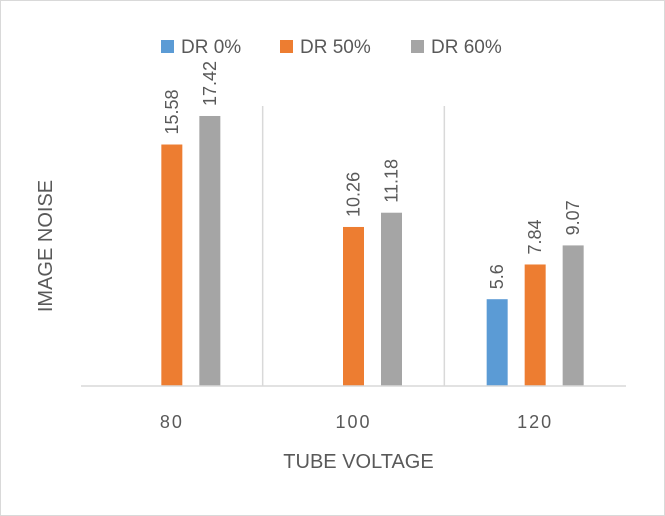  Describe the element at coordinates (466, 47) in the screenshot. I see `legend-label: DR 60%` at that location.